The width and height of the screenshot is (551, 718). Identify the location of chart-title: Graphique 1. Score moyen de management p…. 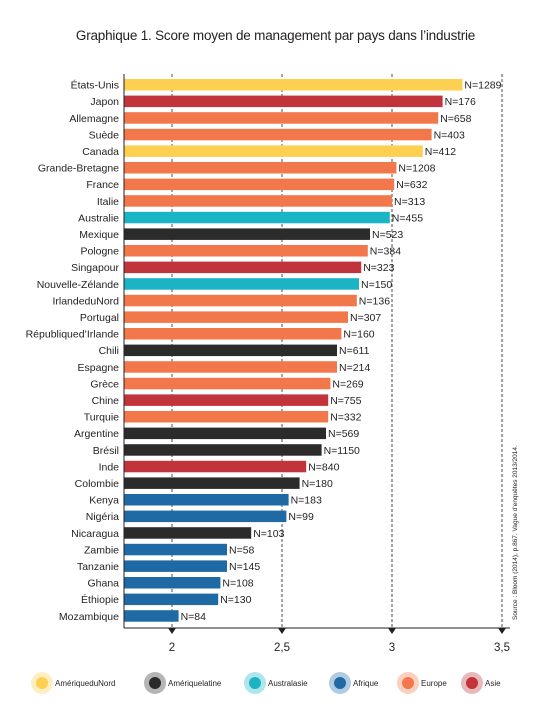
(275, 35).